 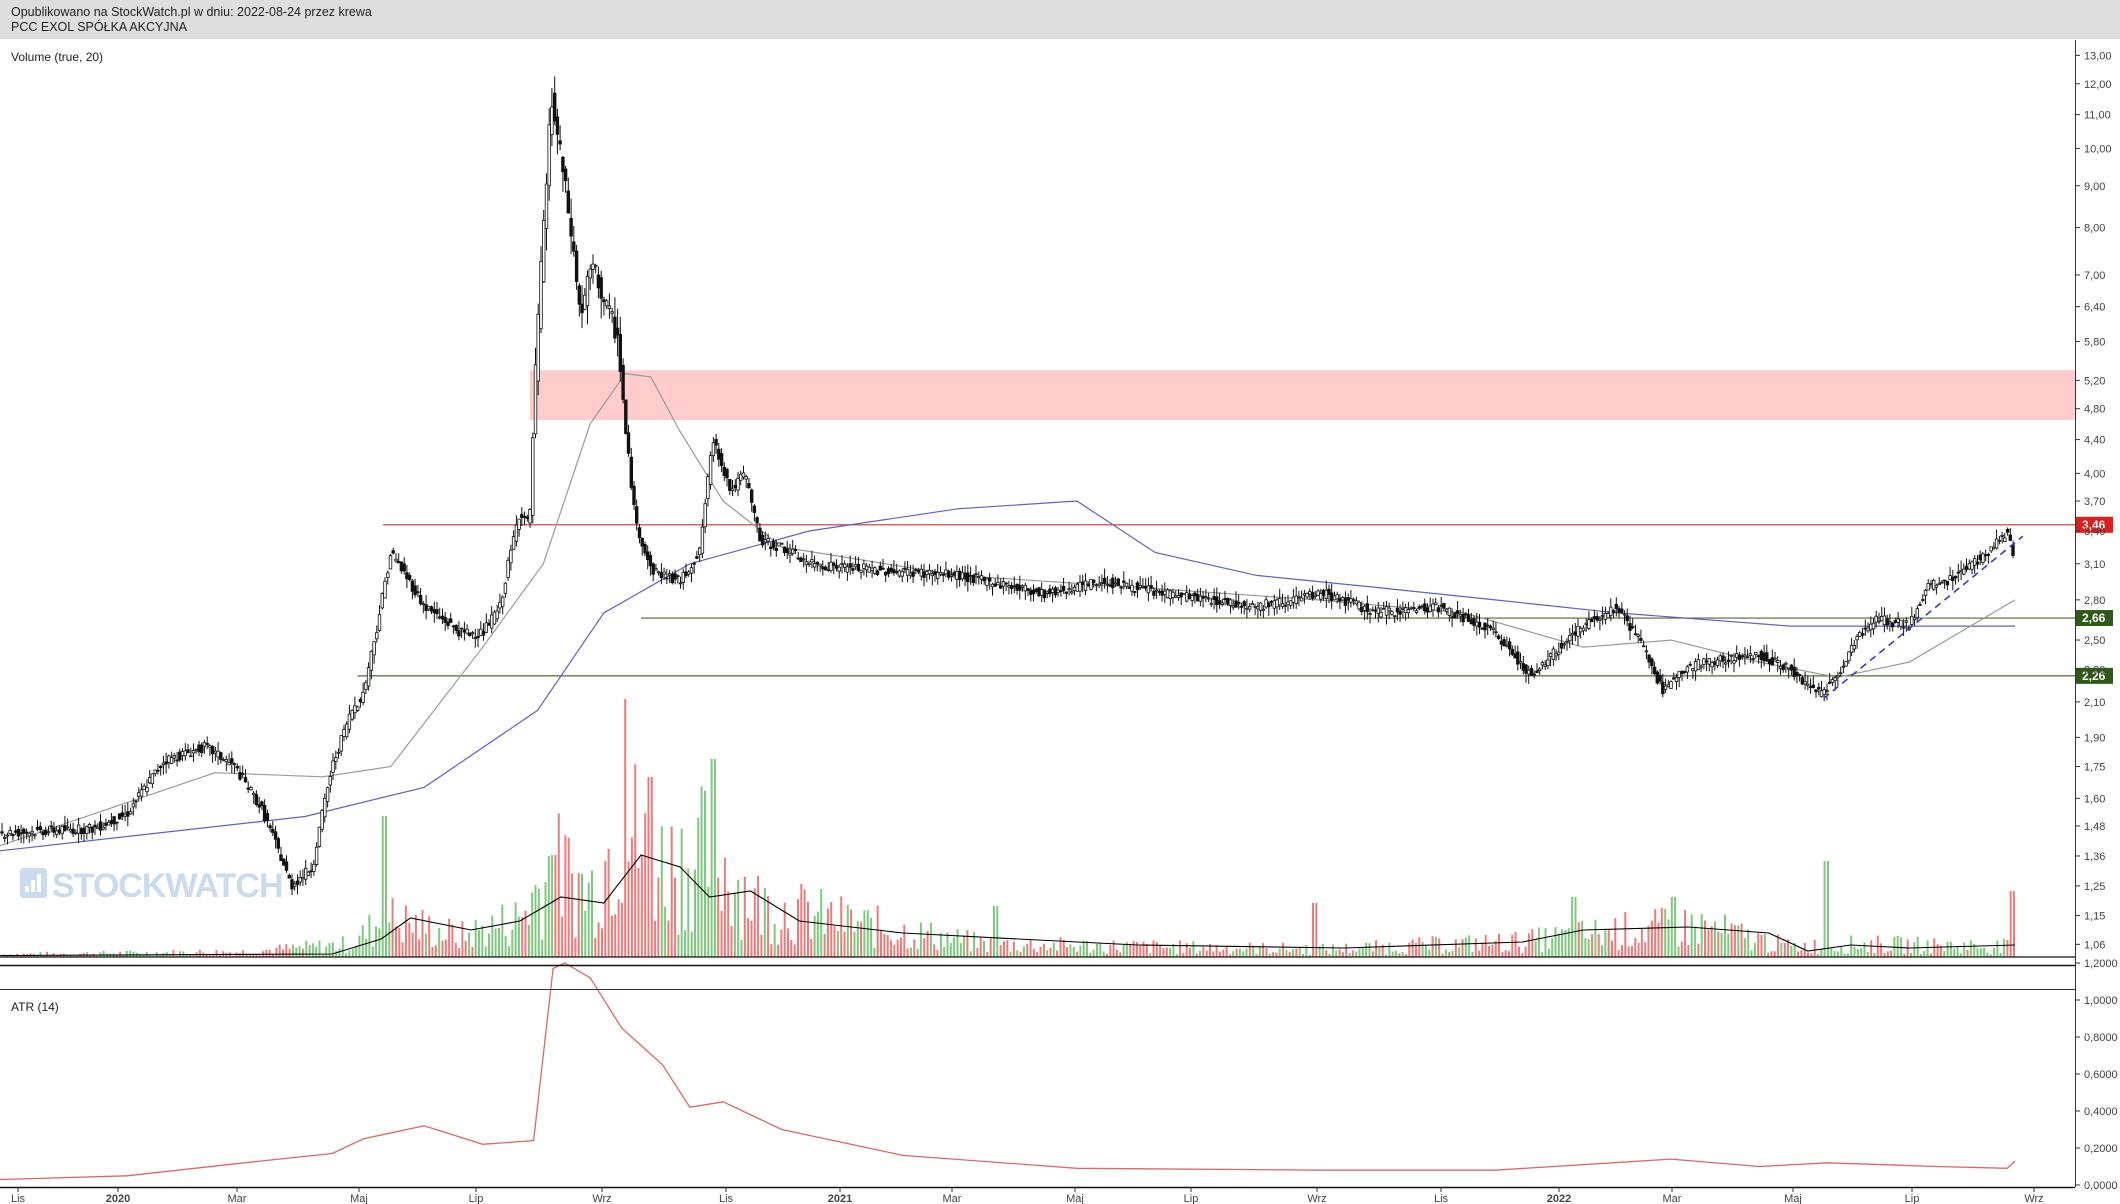 What do you see at coordinates (2098, 149) in the screenshot?
I see `price-tick-label: 10,00` at bounding box center [2098, 149].